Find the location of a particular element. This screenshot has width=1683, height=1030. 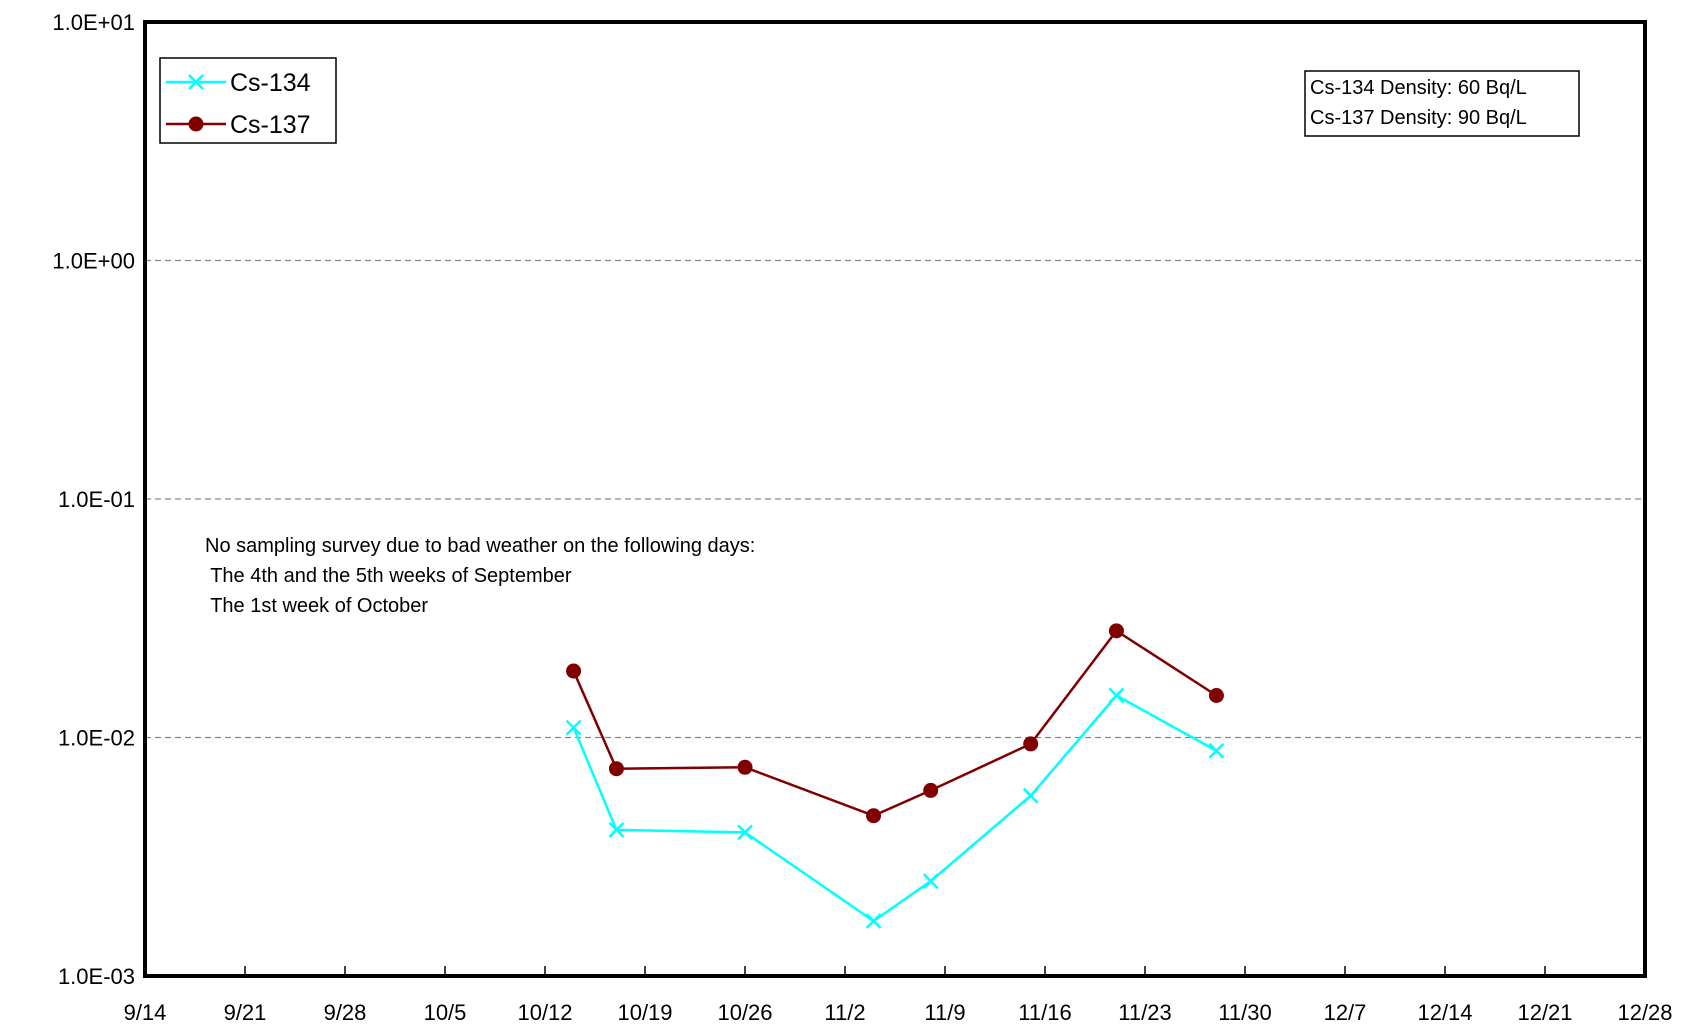

legend: Cs-134 Cs-137 is located at coordinates (248, 100).